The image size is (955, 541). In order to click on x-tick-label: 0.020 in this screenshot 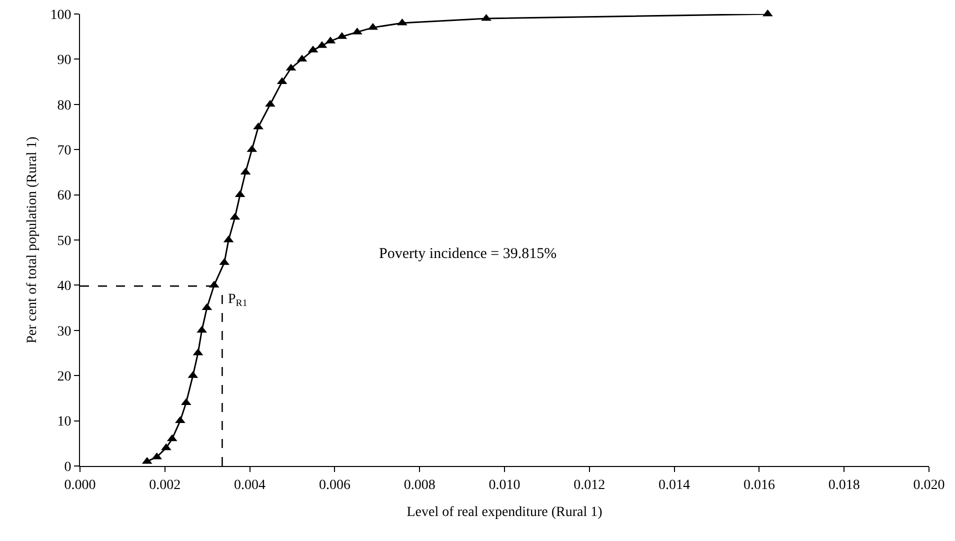, I will do `click(929, 485)`.